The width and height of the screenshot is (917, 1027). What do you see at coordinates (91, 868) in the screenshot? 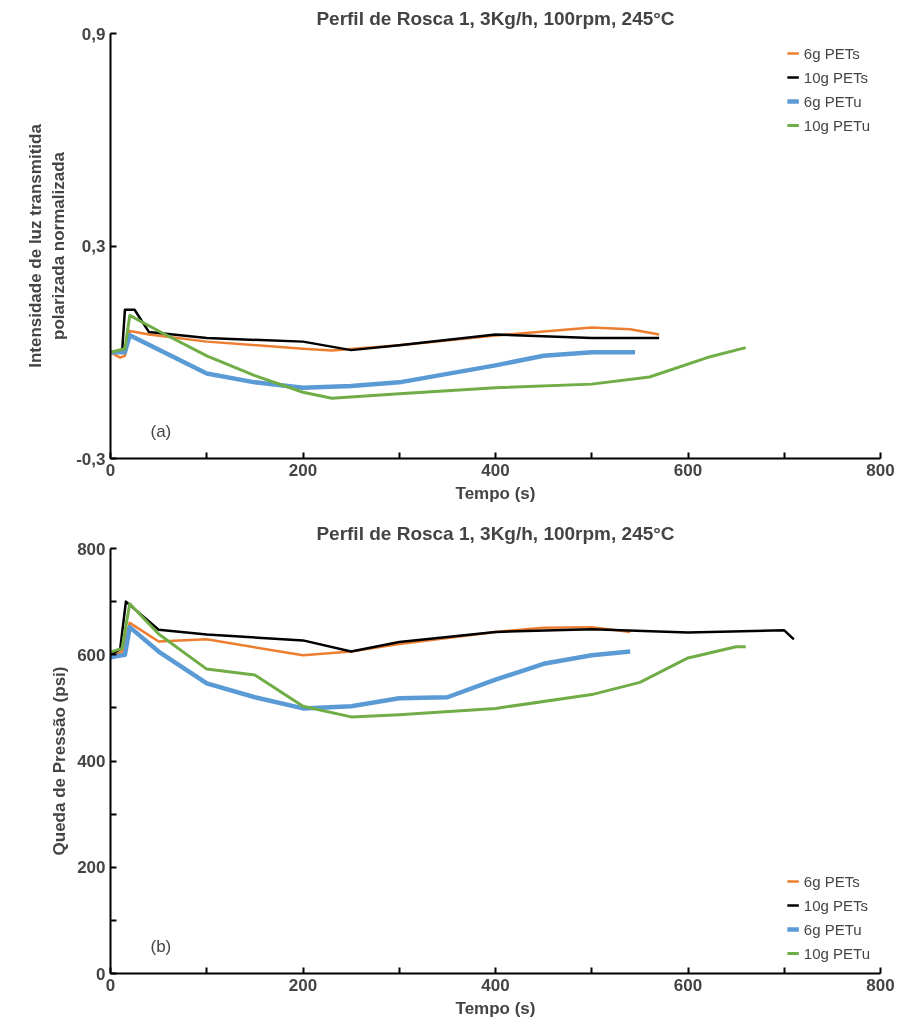
I see `y-tick-label: 200` at bounding box center [91, 868].